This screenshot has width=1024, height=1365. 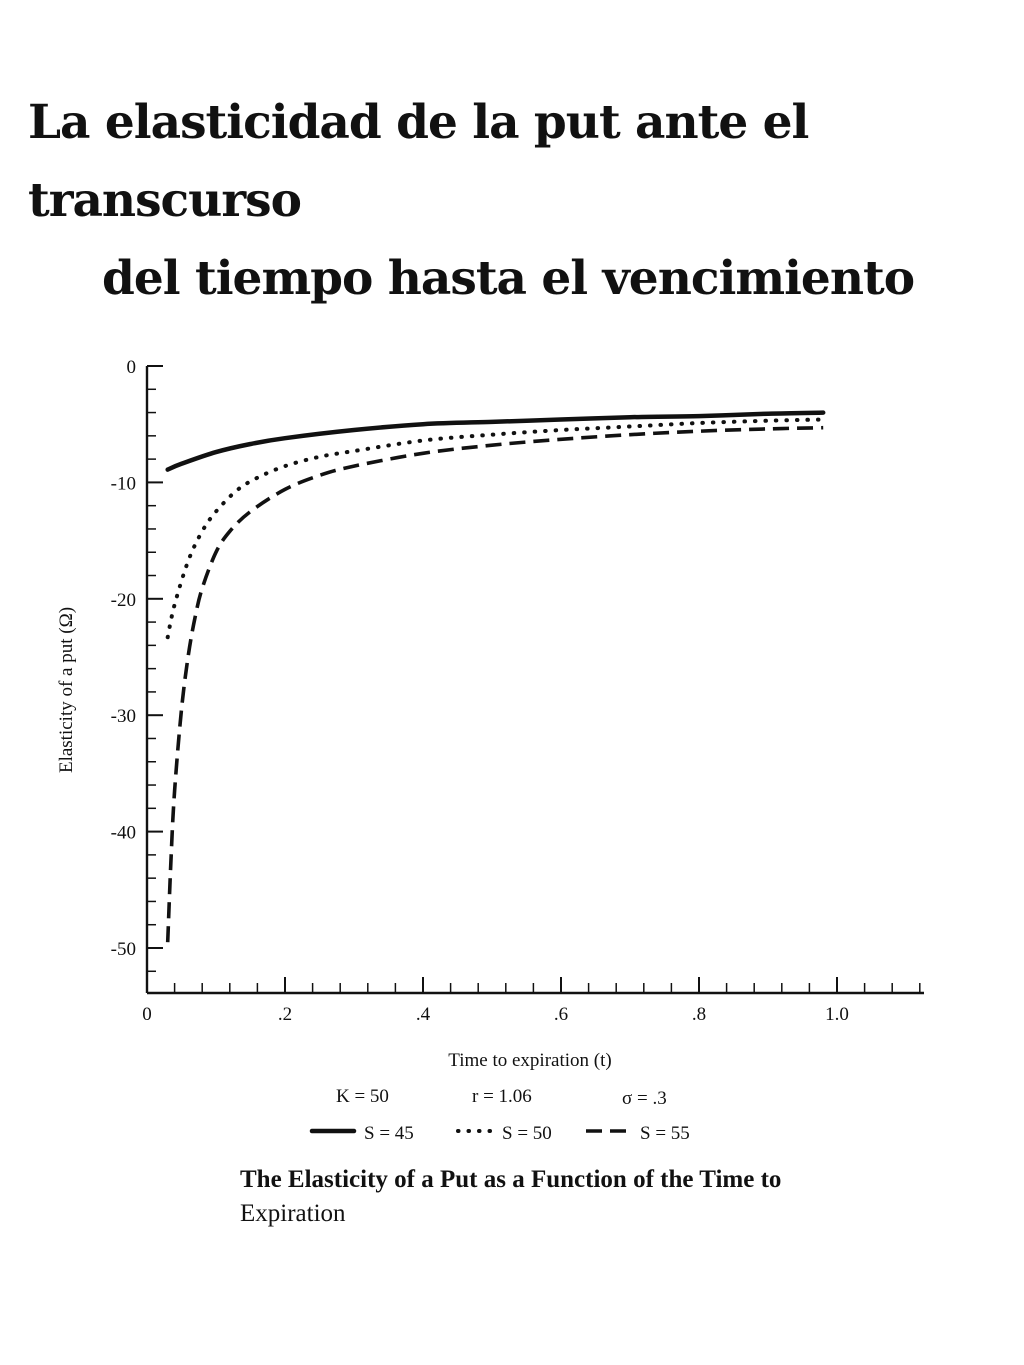 What do you see at coordinates (123, 483) in the screenshot?
I see `y-tick-label: -10` at bounding box center [123, 483].